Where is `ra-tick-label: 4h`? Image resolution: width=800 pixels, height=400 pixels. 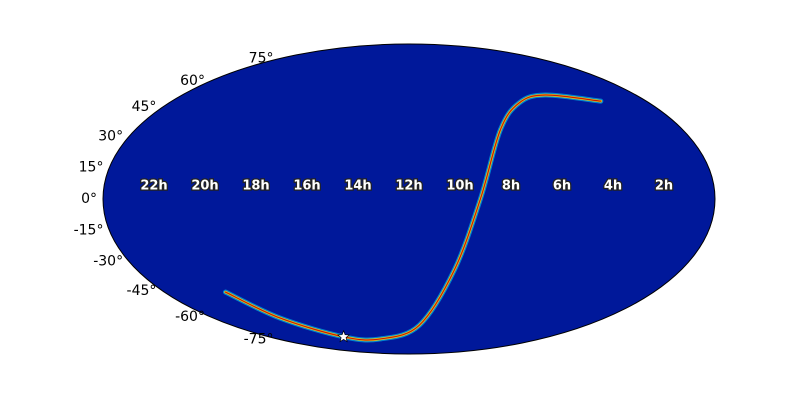 ra-tick-label: 4h is located at coordinates (613, 186).